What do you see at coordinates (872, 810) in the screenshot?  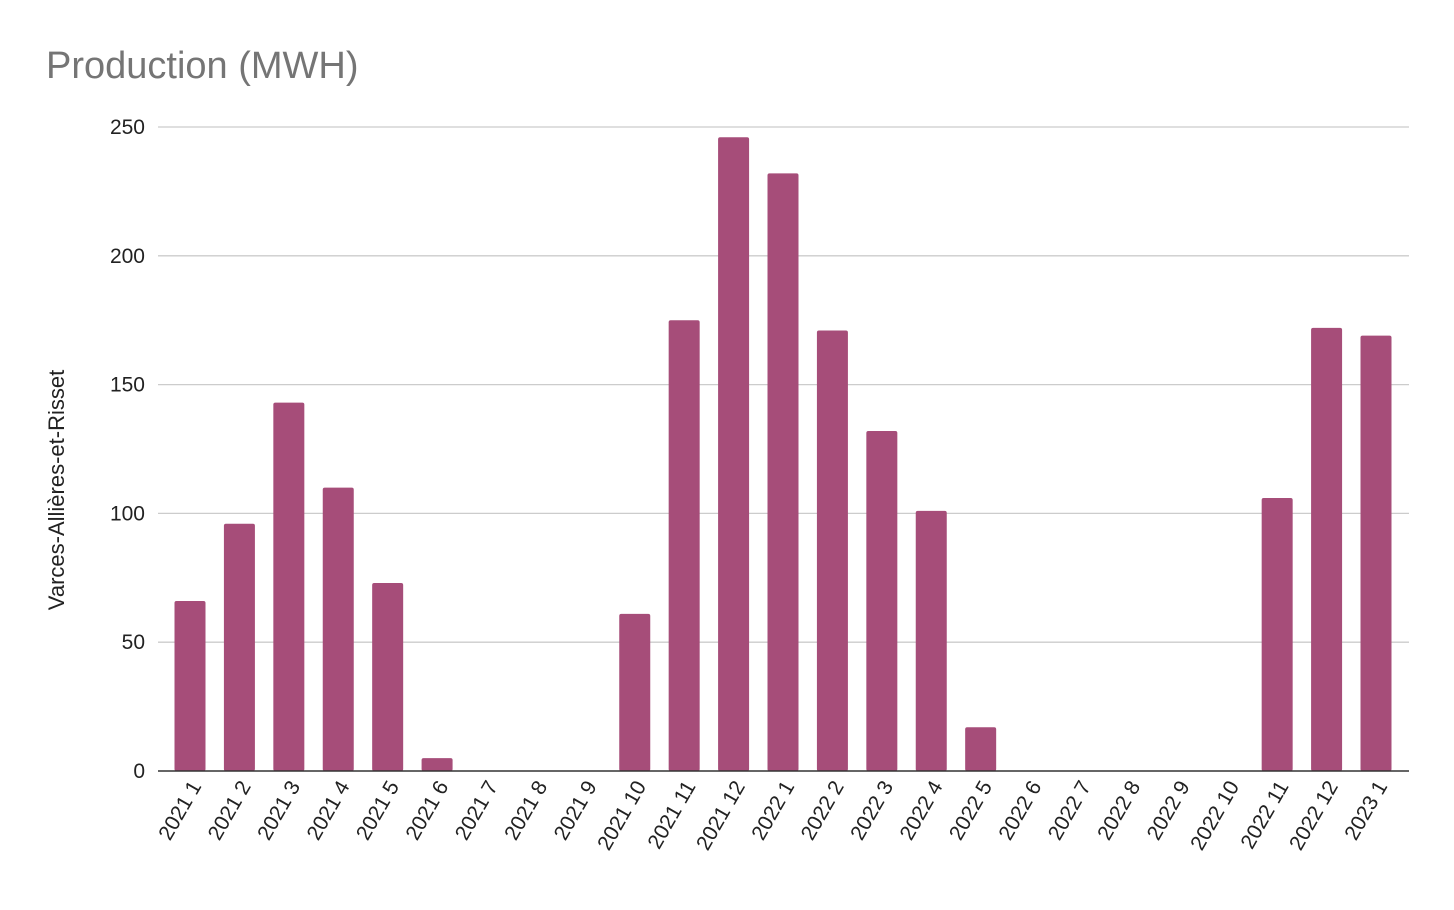 I see `x-tick-label: 2022 3` at bounding box center [872, 810].